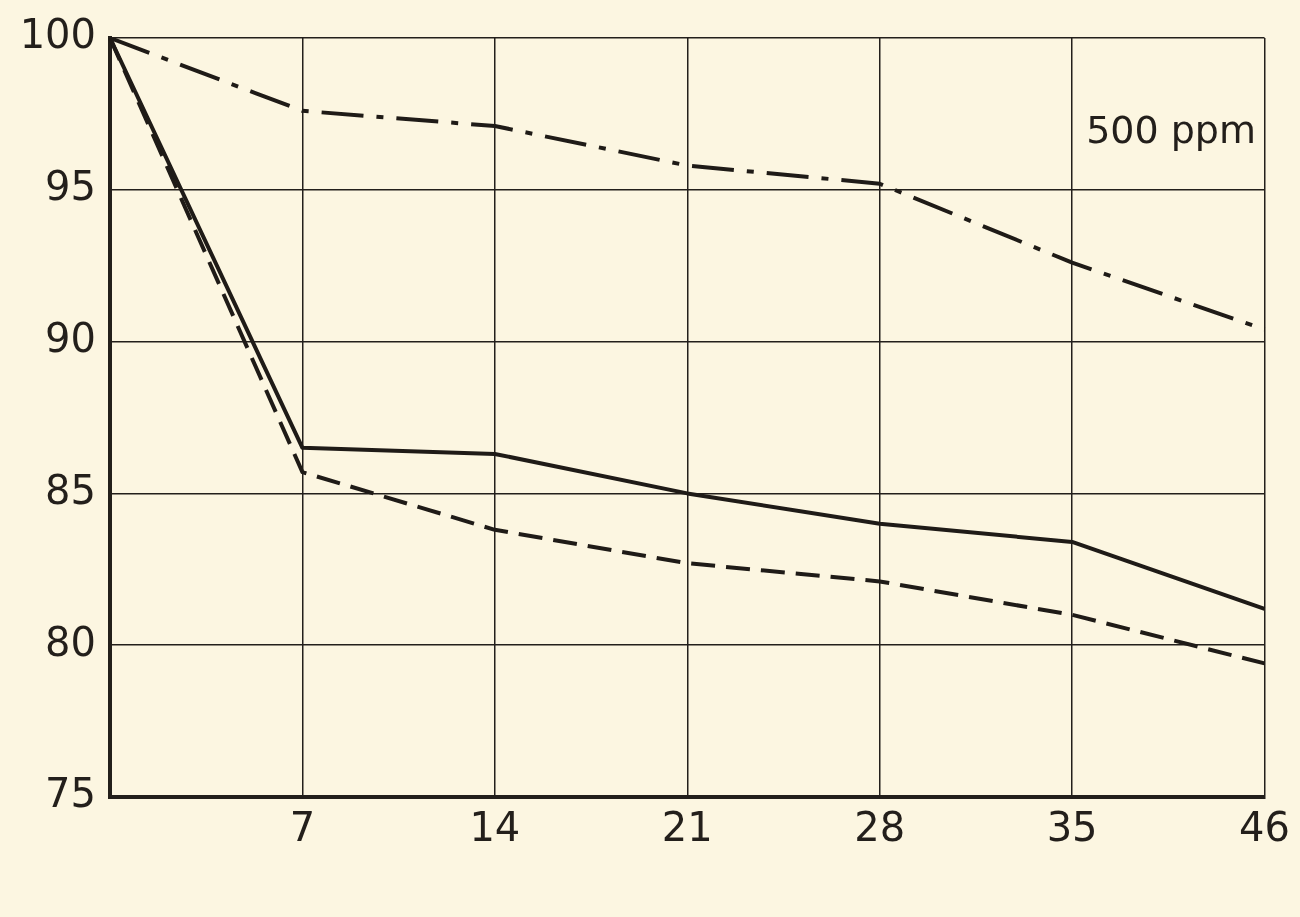  I want to click on y-tick-label: 80, so click(70, 641).